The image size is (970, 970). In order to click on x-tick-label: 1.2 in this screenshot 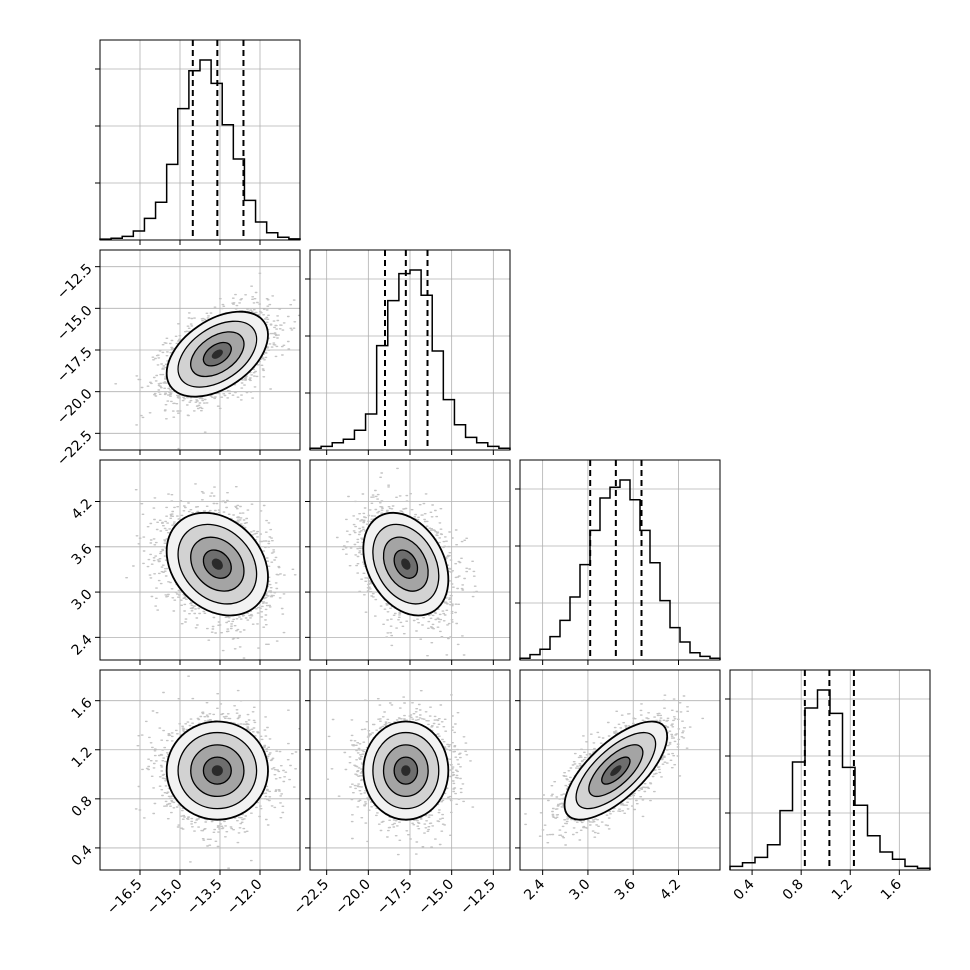, I will do `click(842, 889)`.